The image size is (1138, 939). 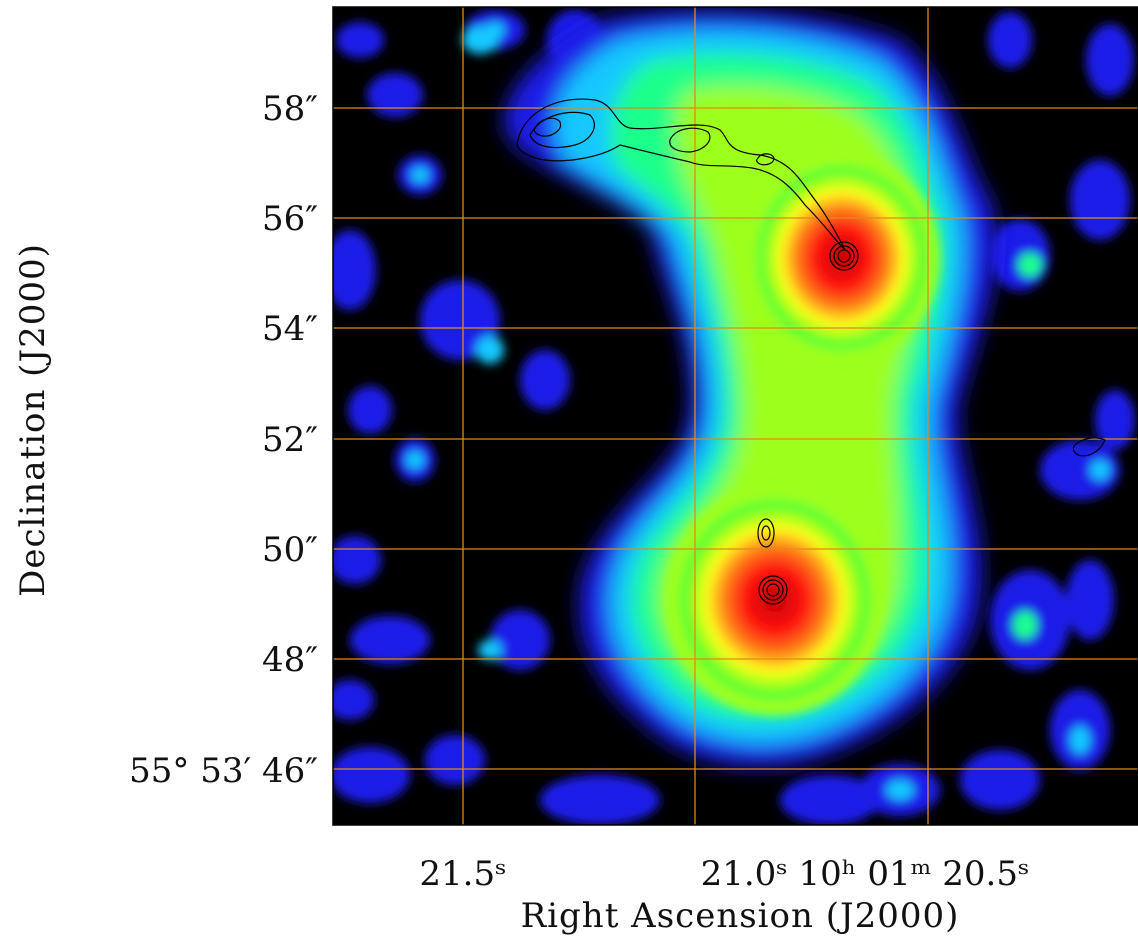 I want to click on y-tick-label: 56″, so click(x=290, y=219).